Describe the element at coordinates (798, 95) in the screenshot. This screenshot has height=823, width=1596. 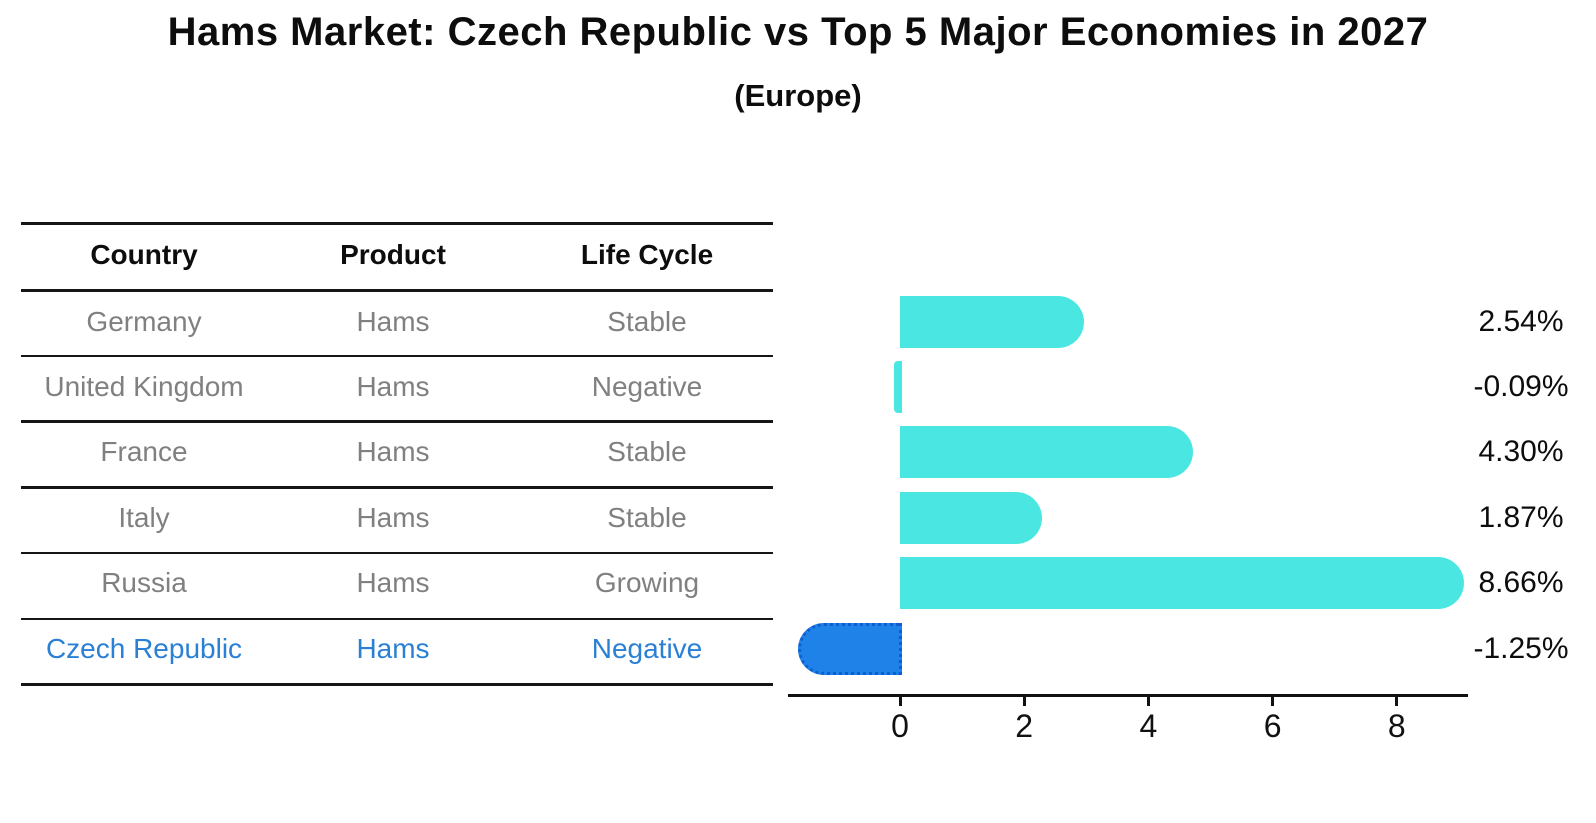
I see `figure-subtitle: (Europe)` at that location.